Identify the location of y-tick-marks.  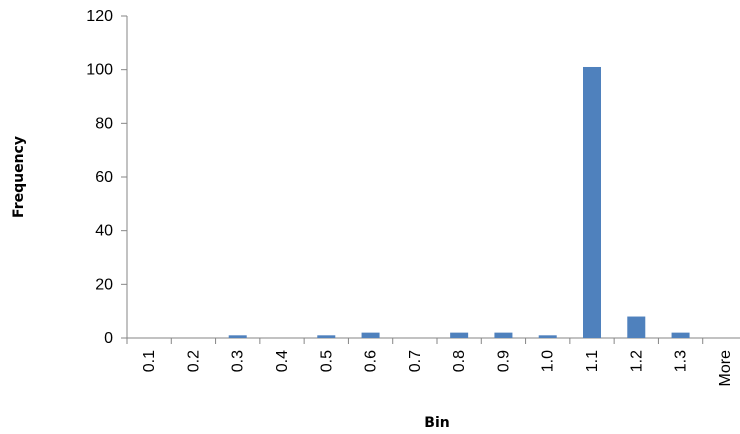
(124, 177).